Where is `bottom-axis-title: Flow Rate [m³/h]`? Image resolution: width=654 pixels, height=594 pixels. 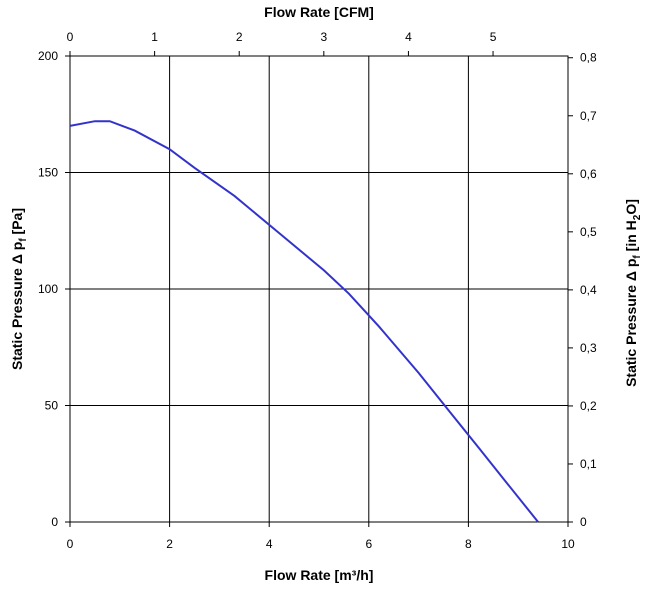 bottom-axis-title: Flow Rate [m³/h] is located at coordinates (319, 575).